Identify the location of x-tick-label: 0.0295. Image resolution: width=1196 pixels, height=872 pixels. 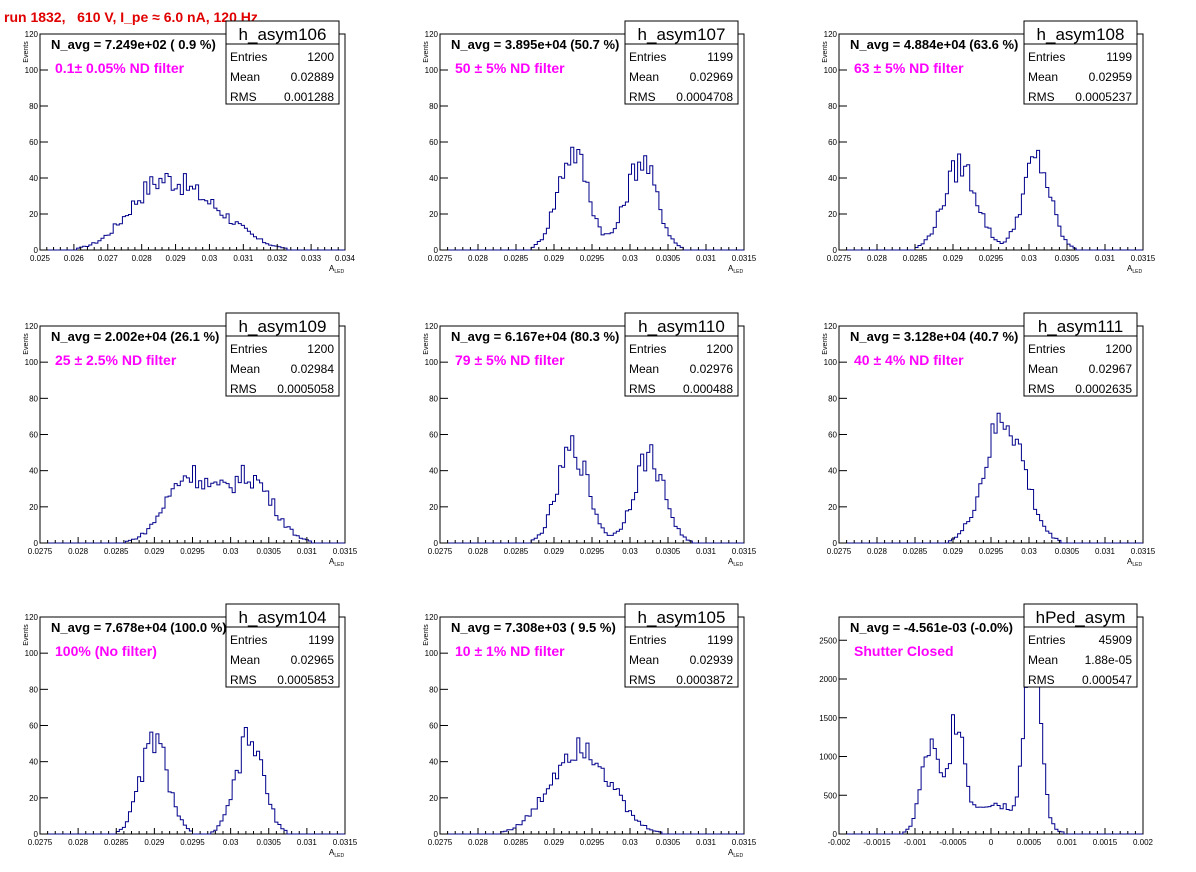
(592, 258).